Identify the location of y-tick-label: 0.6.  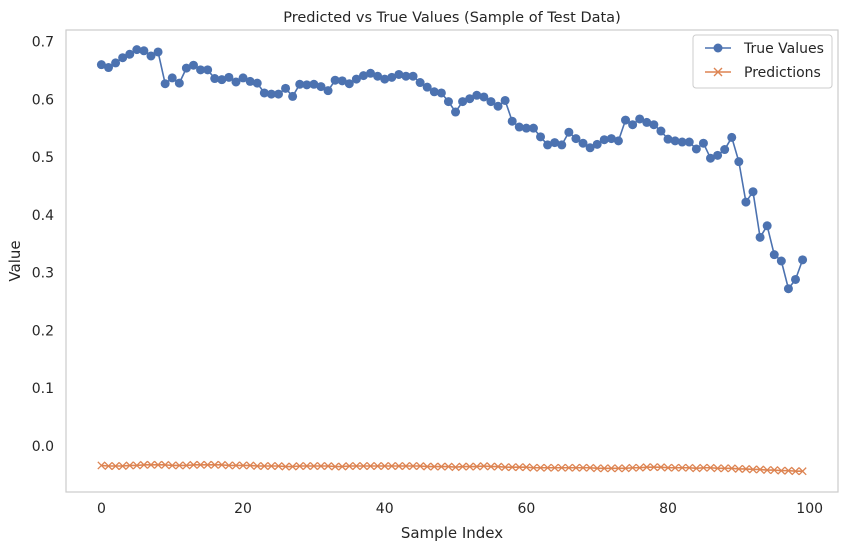
(43, 100).